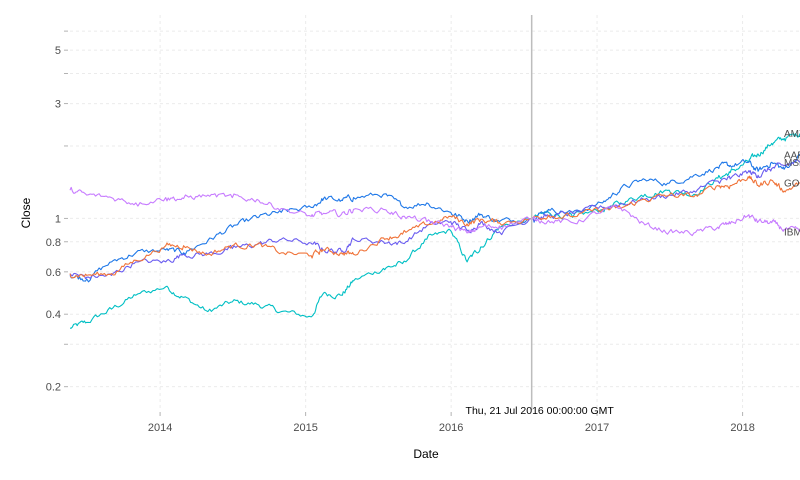 This screenshot has height=480, width=800. Describe the element at coordinates (160, 428) in the screenshot. I see `x-tick-label: 2014` at that location.